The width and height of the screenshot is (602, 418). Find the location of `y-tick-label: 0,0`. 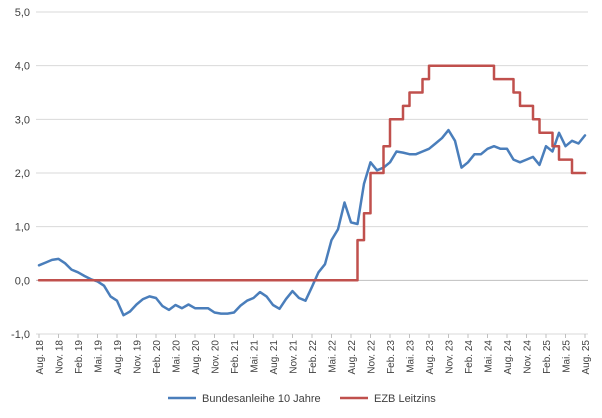

y-tick-label: 0,0 is located at coordinates (22, 281).